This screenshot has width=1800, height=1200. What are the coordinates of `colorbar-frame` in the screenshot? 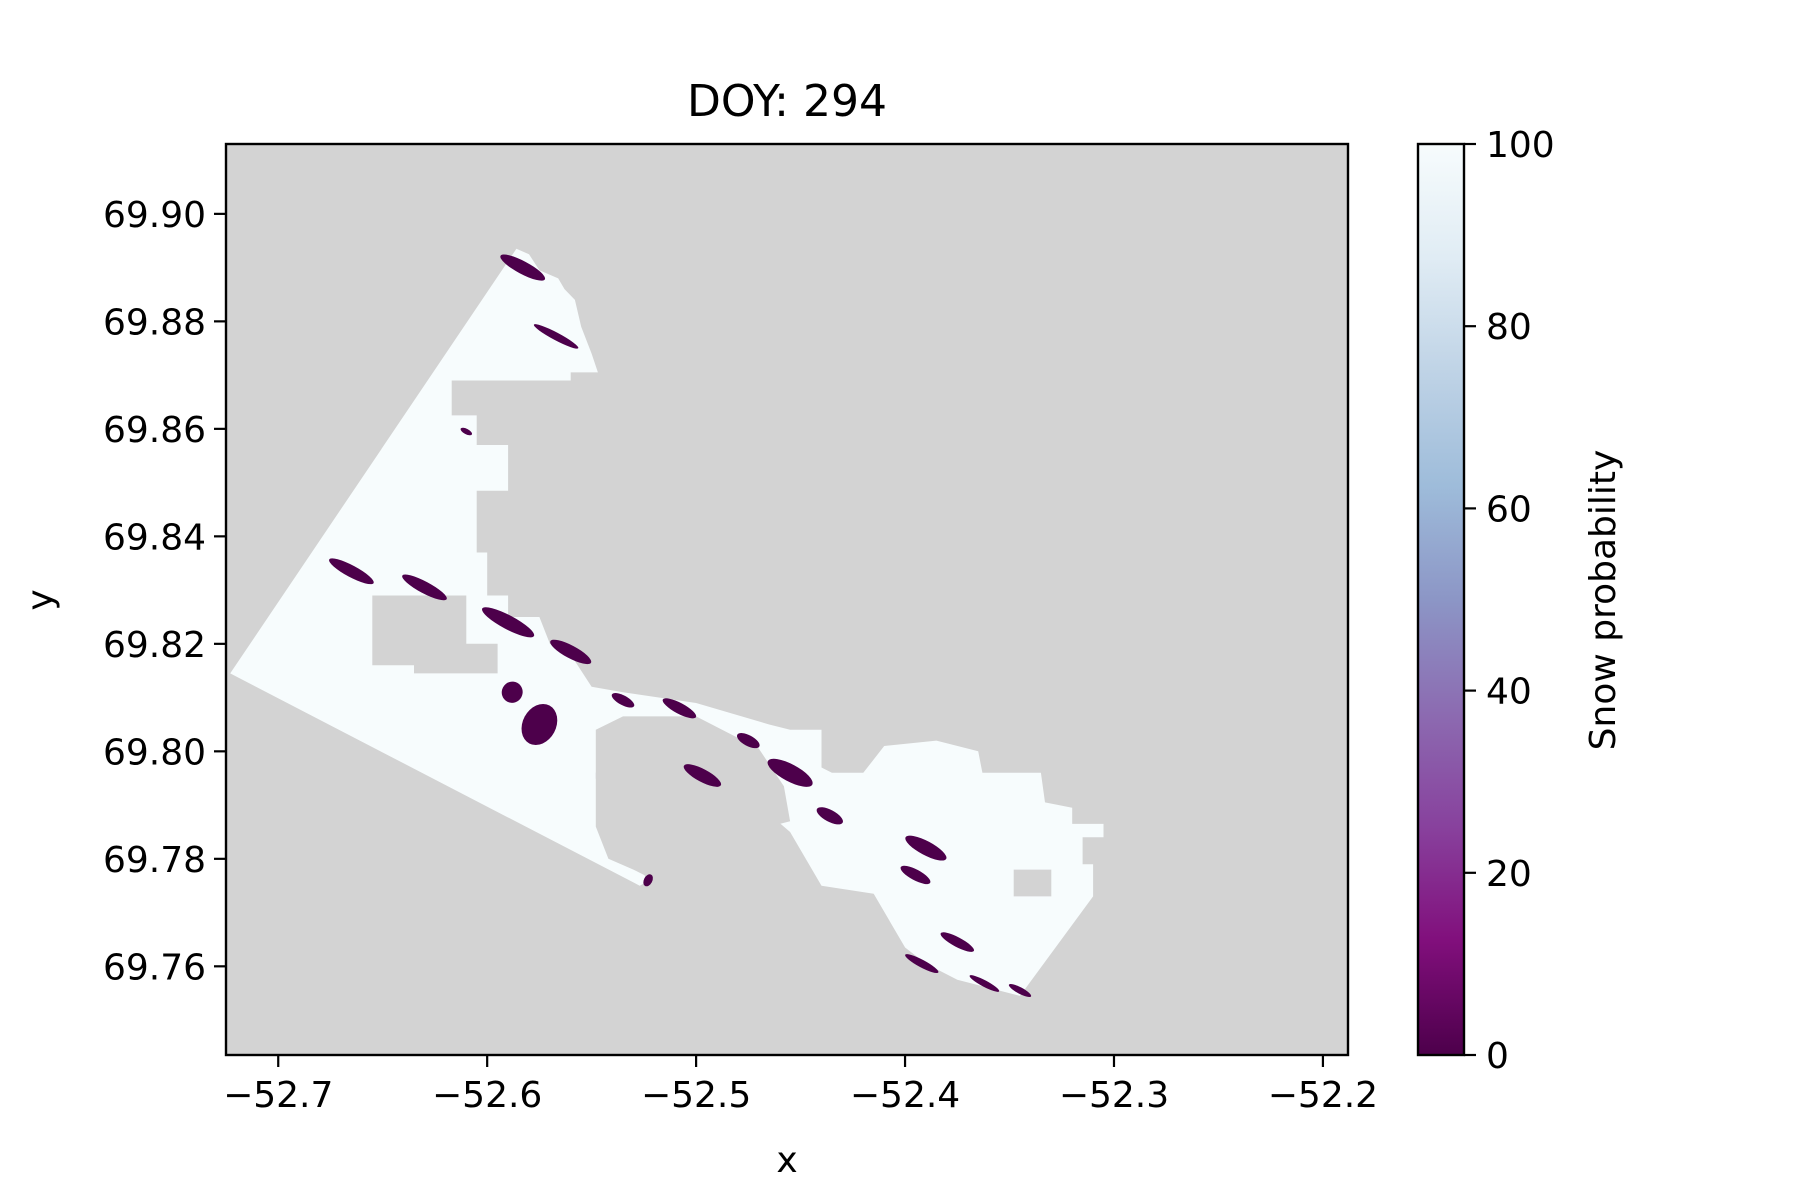 It's located at (1441, 599).